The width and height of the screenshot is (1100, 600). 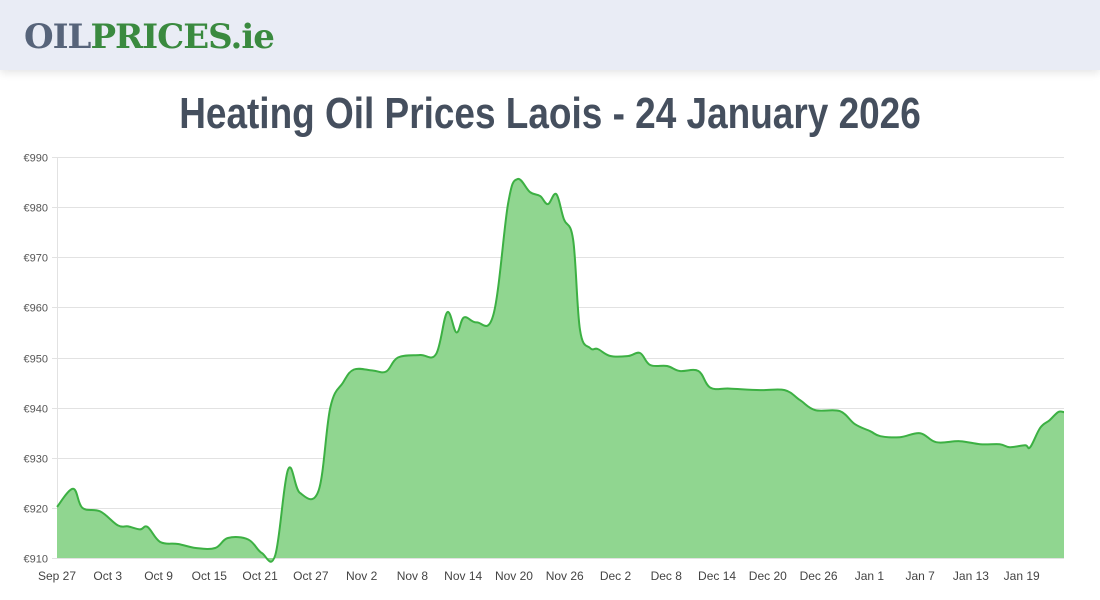 I want to click on x-tick-label: Nov 26, so click(x=565, y=576).